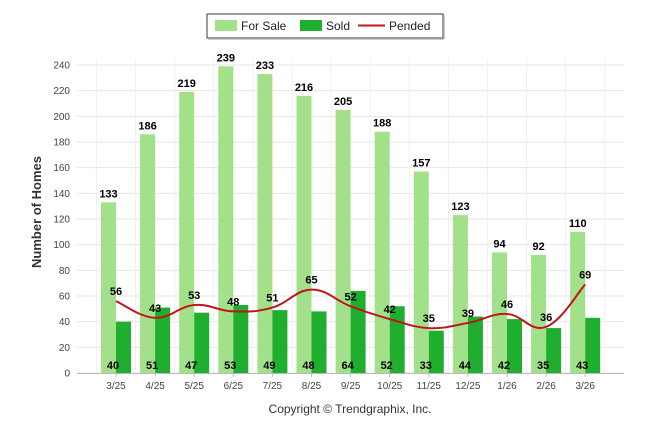  What do you see at coordinates (351, 386) in the screenshot?
I see `x-tick-label-9/25: 9/25` at bounding box center [351, 386].